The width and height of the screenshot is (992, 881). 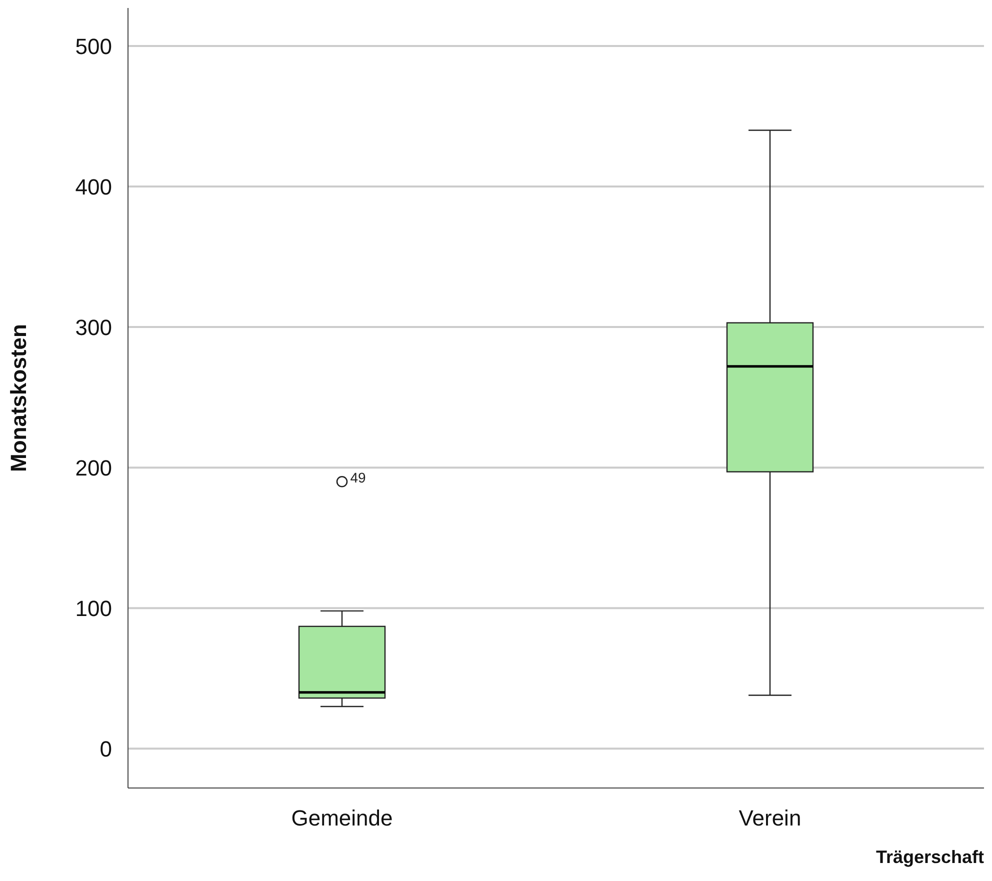 What do you see at coordinates (106, 749) in the screenshot?
I see `y-tick-label: 0` at bounding box center [106, 749].